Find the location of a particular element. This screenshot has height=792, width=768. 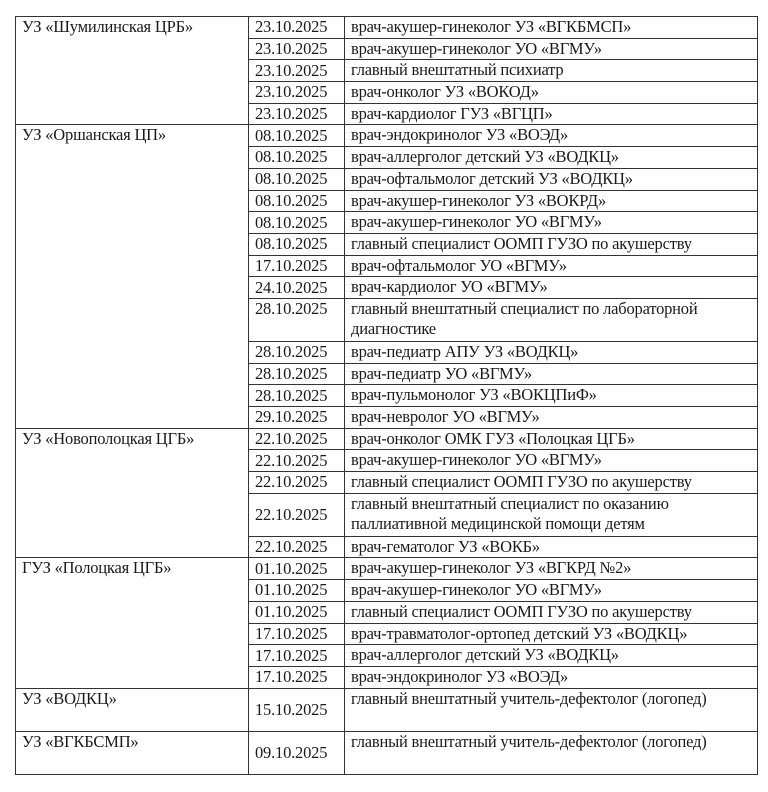

specialist-cell: врач-онколог УЗ «ВОКОД» is located at coordinates (551, 92).